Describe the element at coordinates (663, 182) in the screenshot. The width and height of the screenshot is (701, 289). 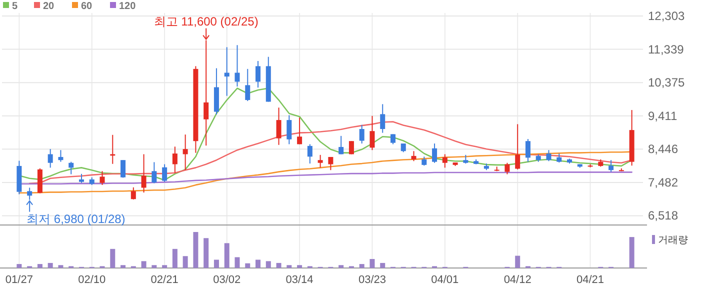
I see `y-tick-label: 7,482` at that location.